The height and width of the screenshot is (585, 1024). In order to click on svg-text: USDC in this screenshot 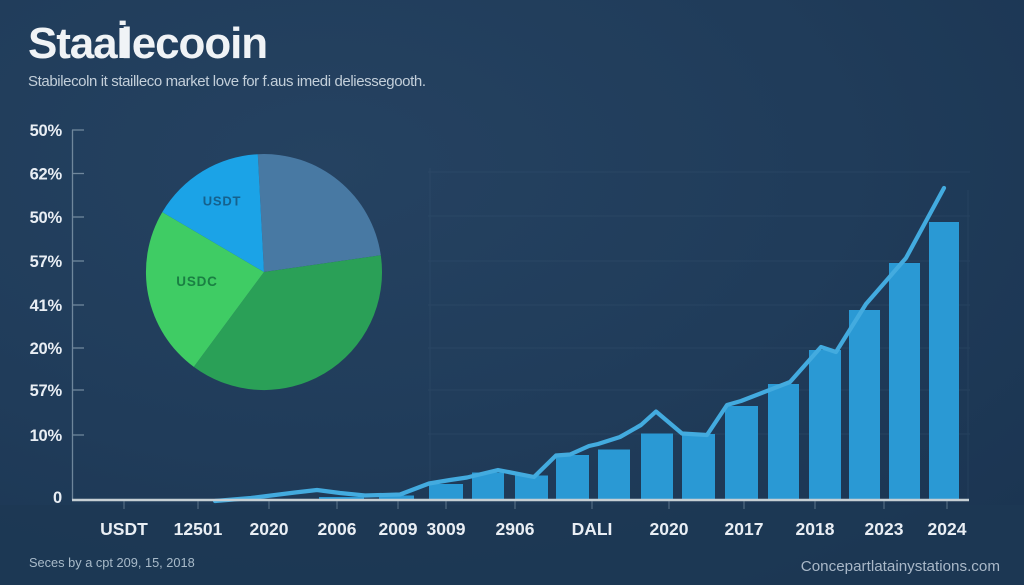, I will do `click(196, 281)`.